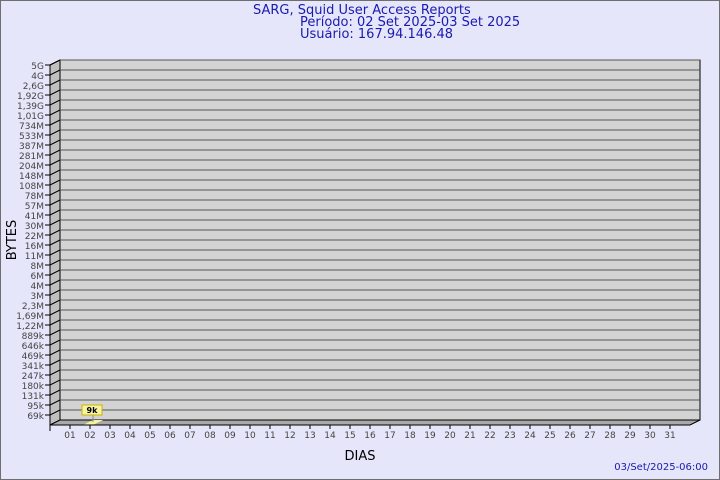 The image size is (720, 480). What do you see at coordinates (33, 87) in the screenshot?
I see `y-tick-label: 2,6G` at bounding box center [33, 87].